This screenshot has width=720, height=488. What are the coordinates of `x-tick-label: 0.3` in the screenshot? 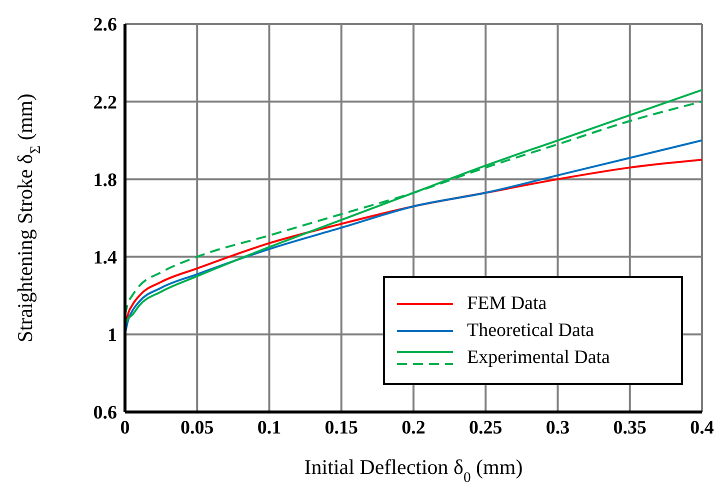 It's located at (558, 427).